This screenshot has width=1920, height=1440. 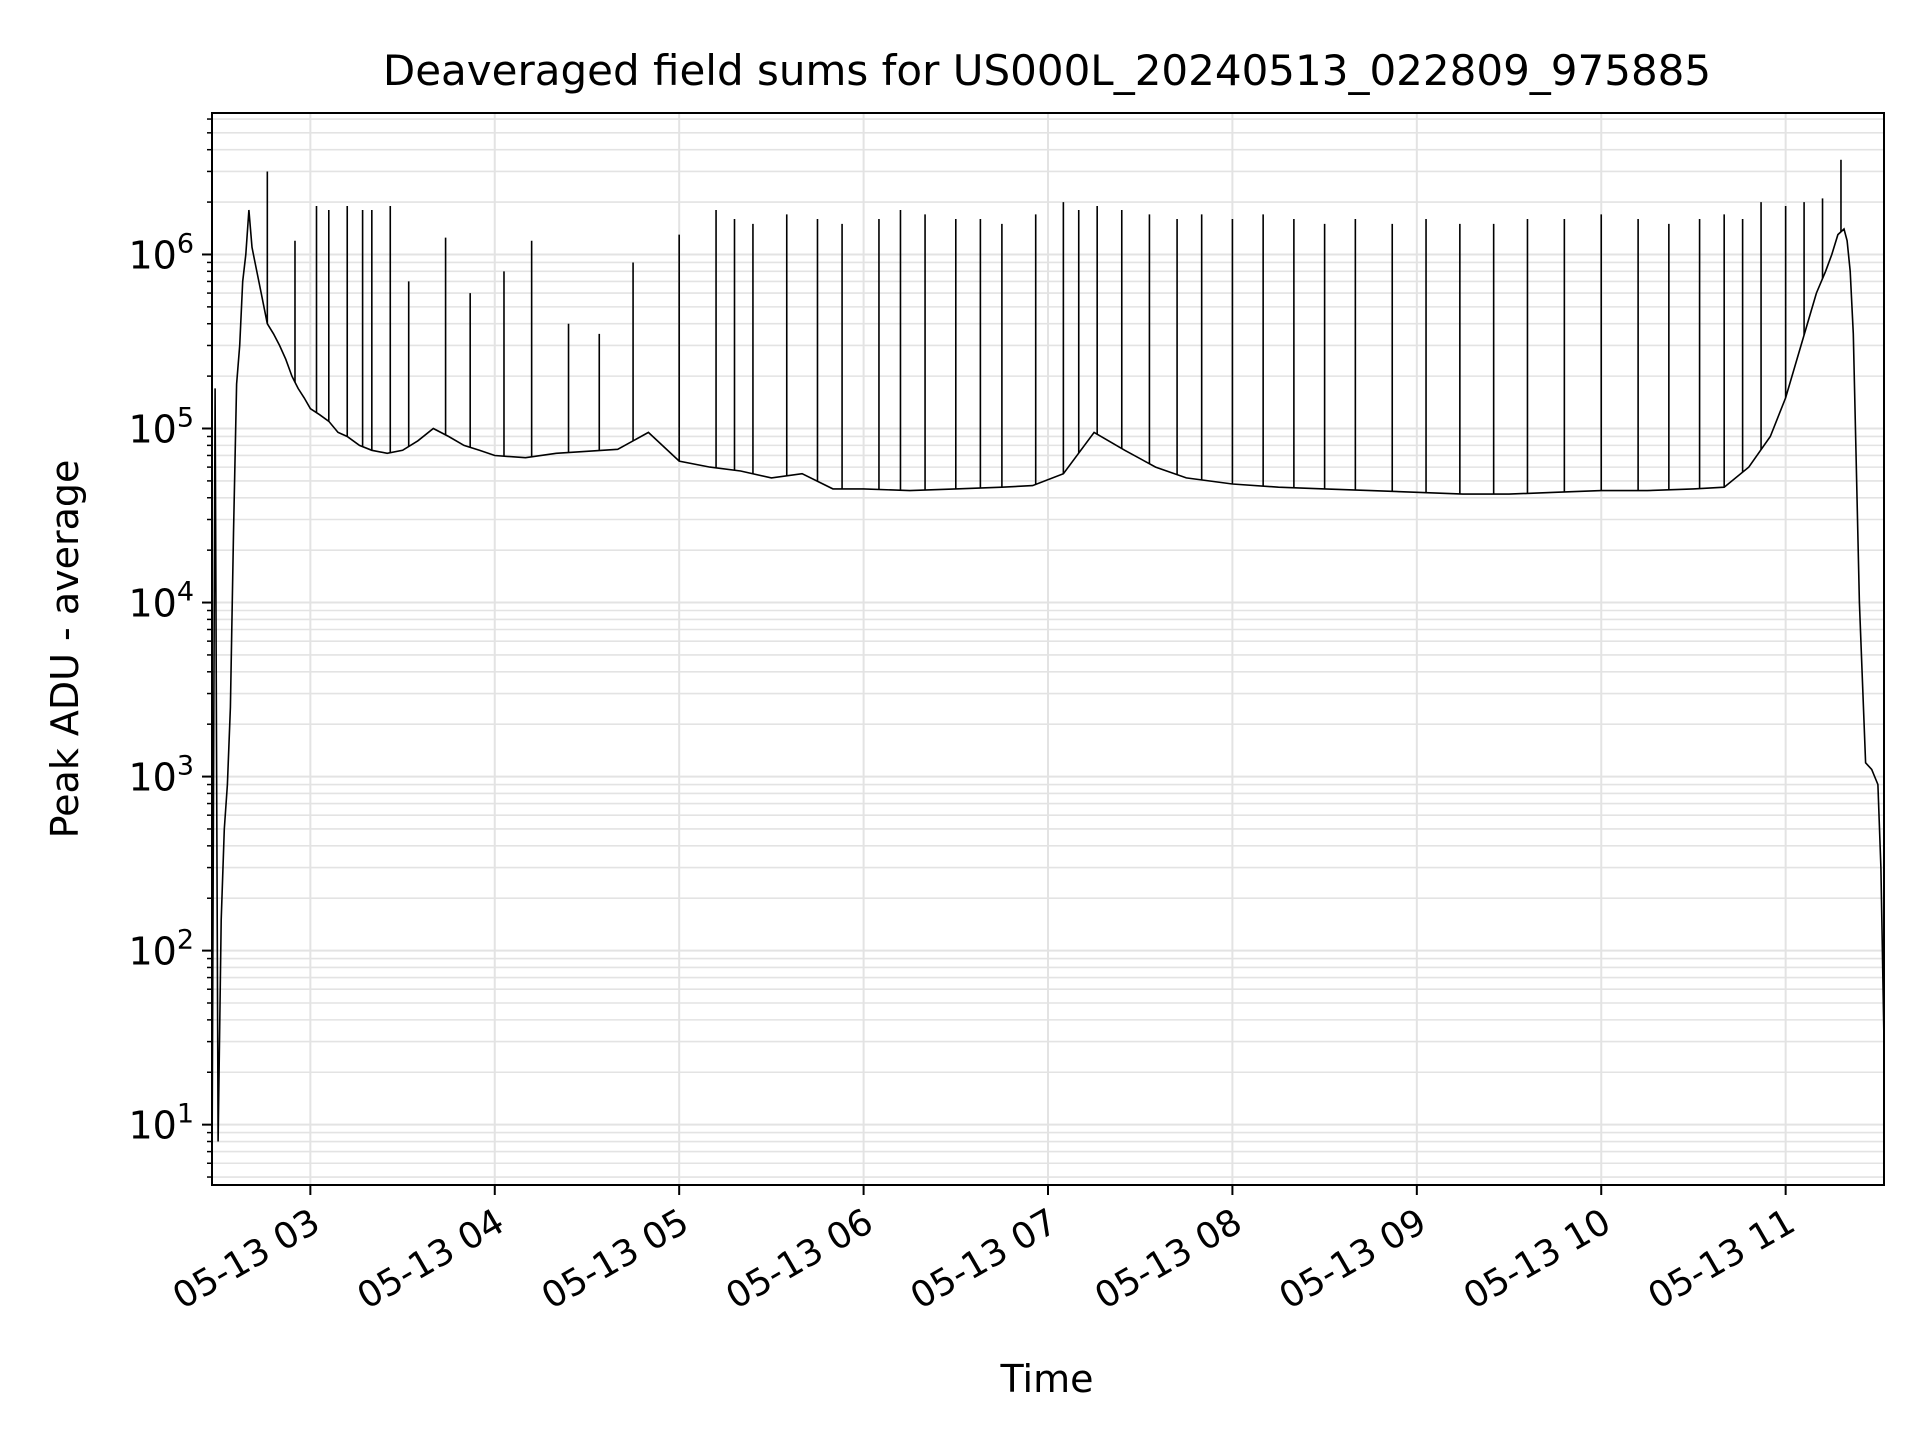 What do you see at coordinates (161, 775) in the screenshot?
I see `y-tick-label: 103` at bounding box center [161, 775].